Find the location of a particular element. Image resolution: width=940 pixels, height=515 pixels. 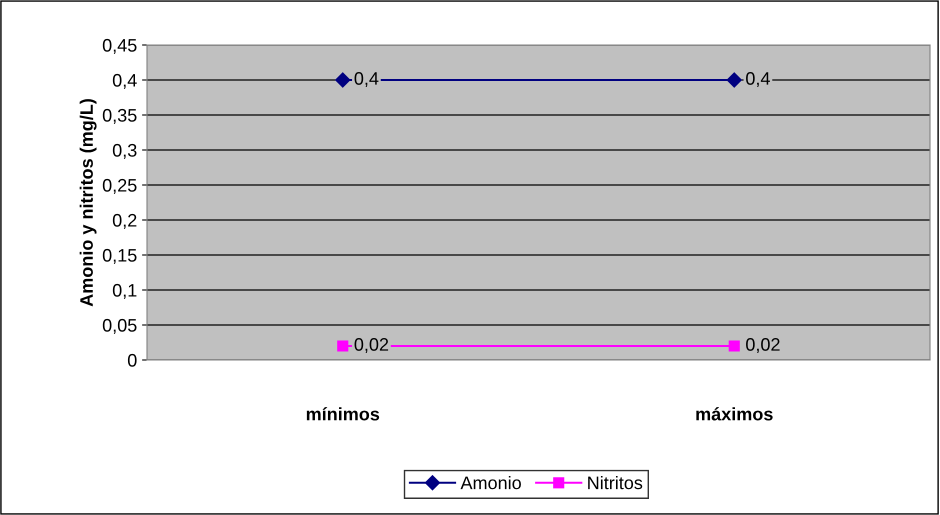

y-tick-label: 0 is located at coordinates (132, 360).